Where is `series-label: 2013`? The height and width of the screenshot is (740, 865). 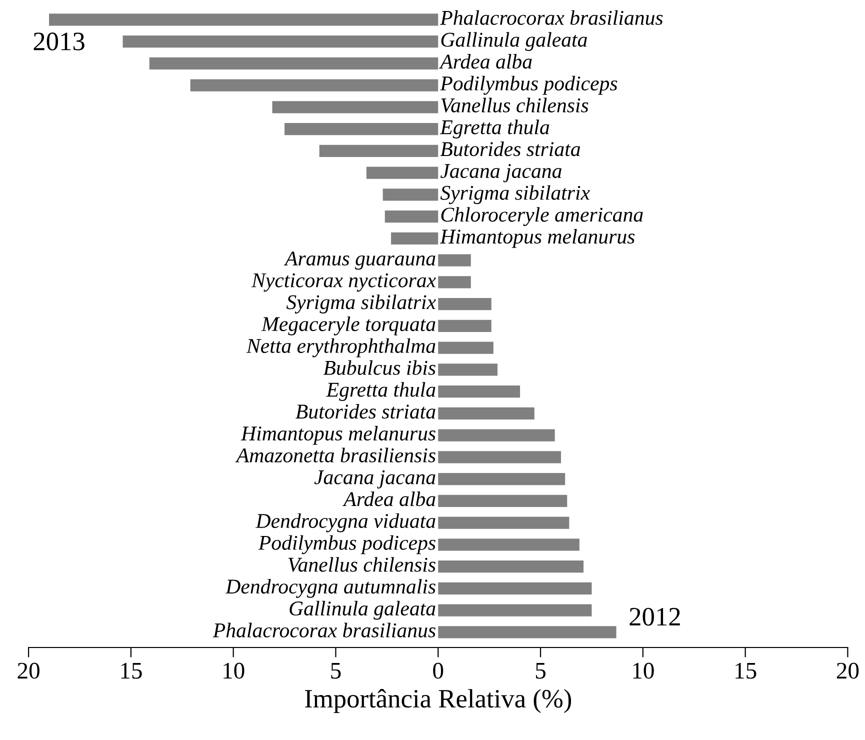
series-label: 2013 is located at coordinates (59, 41).